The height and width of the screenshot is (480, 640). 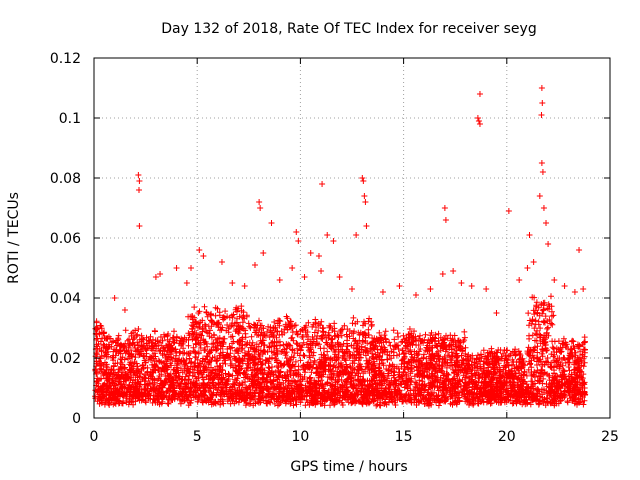 What do you see at coordinates (507, 437) in the screenshot?
I see `x-tick-label: 20` at bounding box center [507, 437].